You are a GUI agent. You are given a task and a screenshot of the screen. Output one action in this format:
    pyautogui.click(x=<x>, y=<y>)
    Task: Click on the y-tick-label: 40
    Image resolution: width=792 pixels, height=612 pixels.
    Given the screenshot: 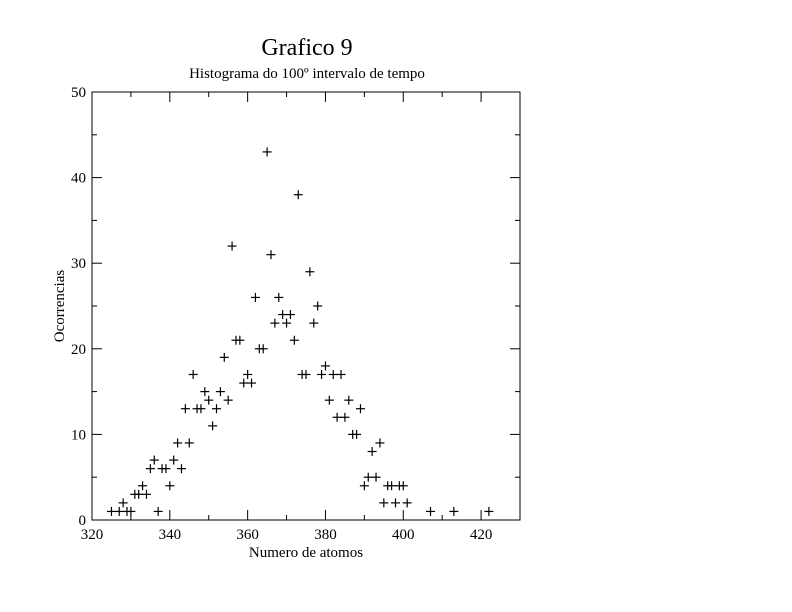 What is the action you would take?
    pyautogui.click(x=78, y=179)
    